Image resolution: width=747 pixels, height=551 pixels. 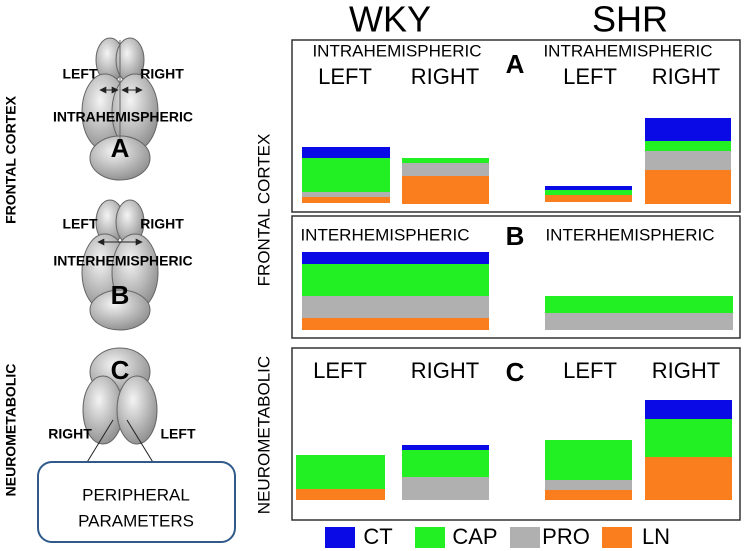 I want to click on legend-label: PRO, so click(x=566, y=536).